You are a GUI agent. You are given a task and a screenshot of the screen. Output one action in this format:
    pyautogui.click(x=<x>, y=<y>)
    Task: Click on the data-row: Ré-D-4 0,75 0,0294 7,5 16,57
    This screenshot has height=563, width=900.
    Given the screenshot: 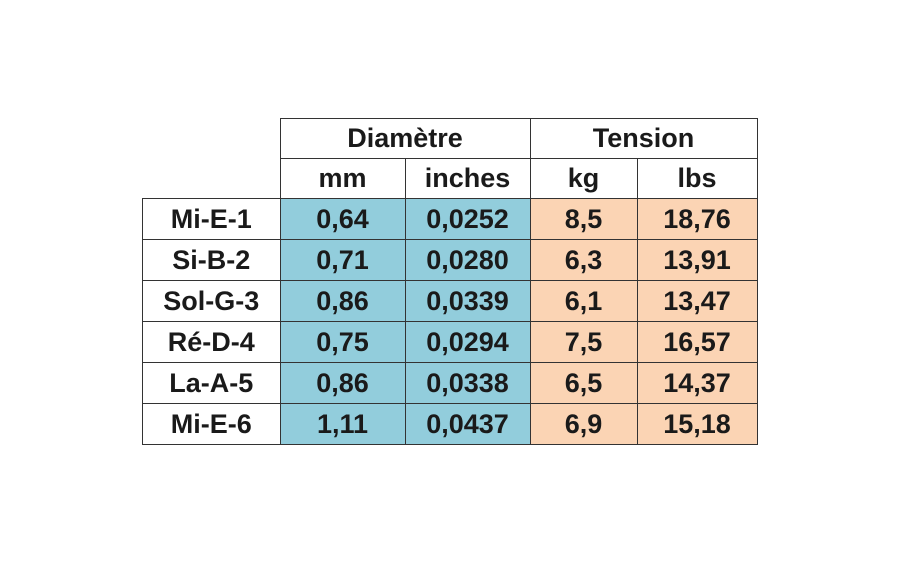 What is the action you would take?
    pyautogui.click(x=450, y=342)
    